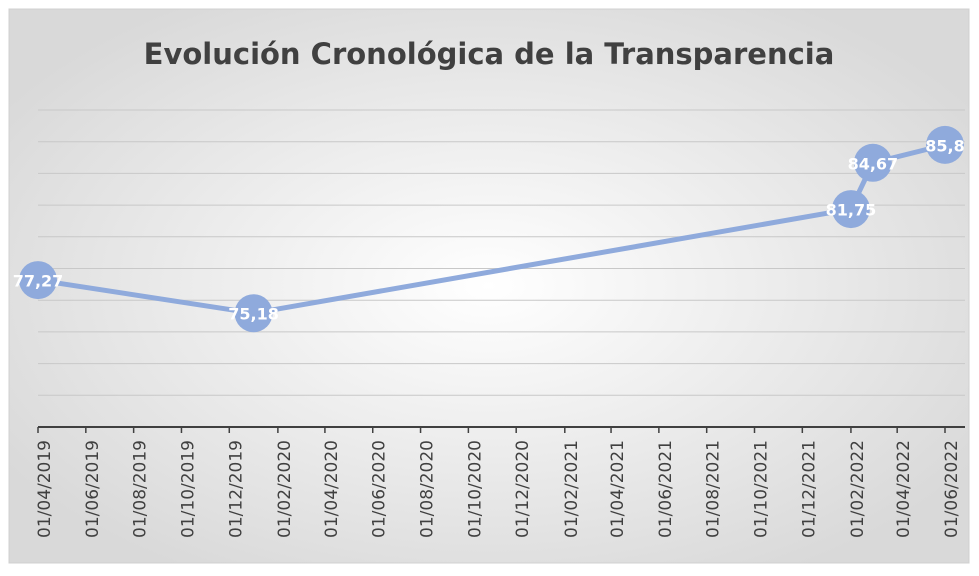  What do you see at coordinates (332, 489) in the screenshot?
I see `x-tick-label: 01/04/2020` at bounding box center [332, 489].